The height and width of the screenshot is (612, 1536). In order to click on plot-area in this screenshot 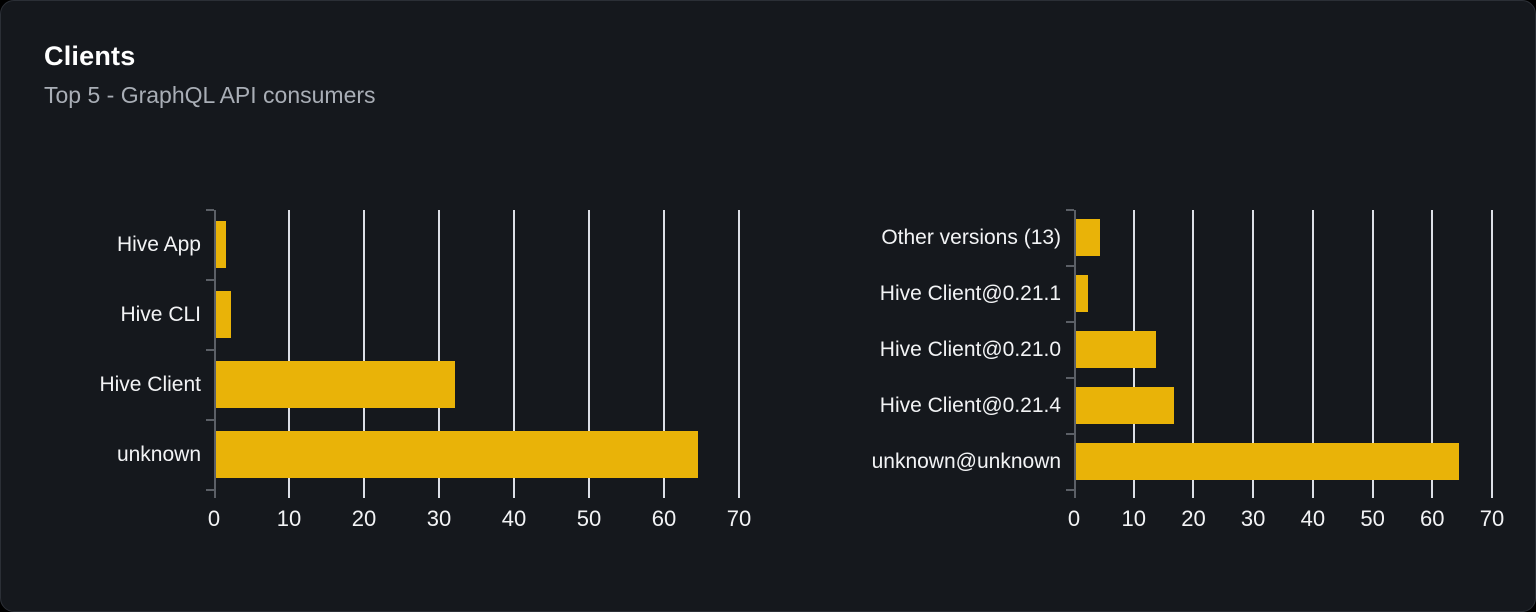, I will do `click(1279, 353)`.